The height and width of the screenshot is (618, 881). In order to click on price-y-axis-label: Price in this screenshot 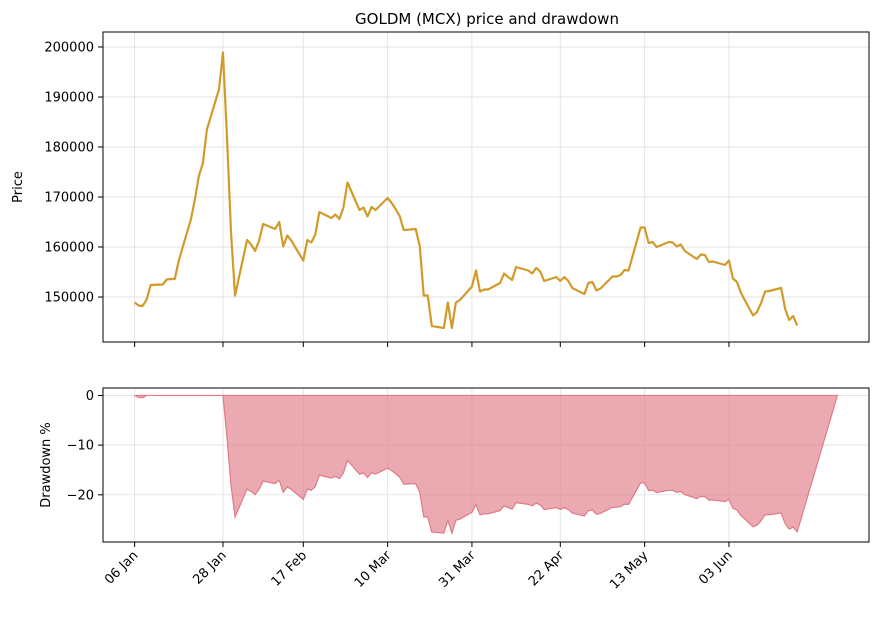, I will do `click(18, 187)`.